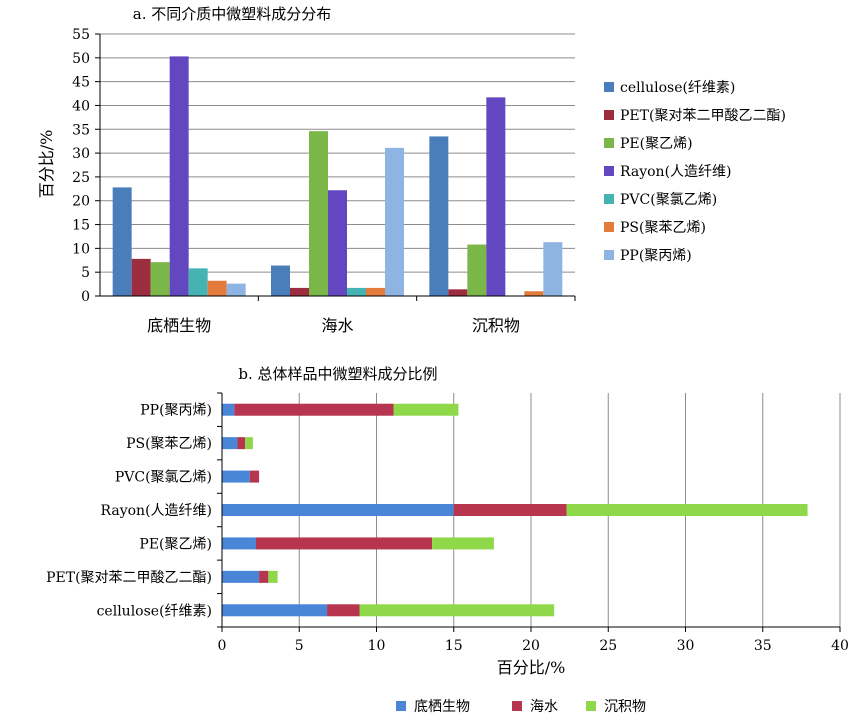  I want to click on chart-b-x-ticks: 0 5 10 15 20 25 30 35 40, so click(533, 640).